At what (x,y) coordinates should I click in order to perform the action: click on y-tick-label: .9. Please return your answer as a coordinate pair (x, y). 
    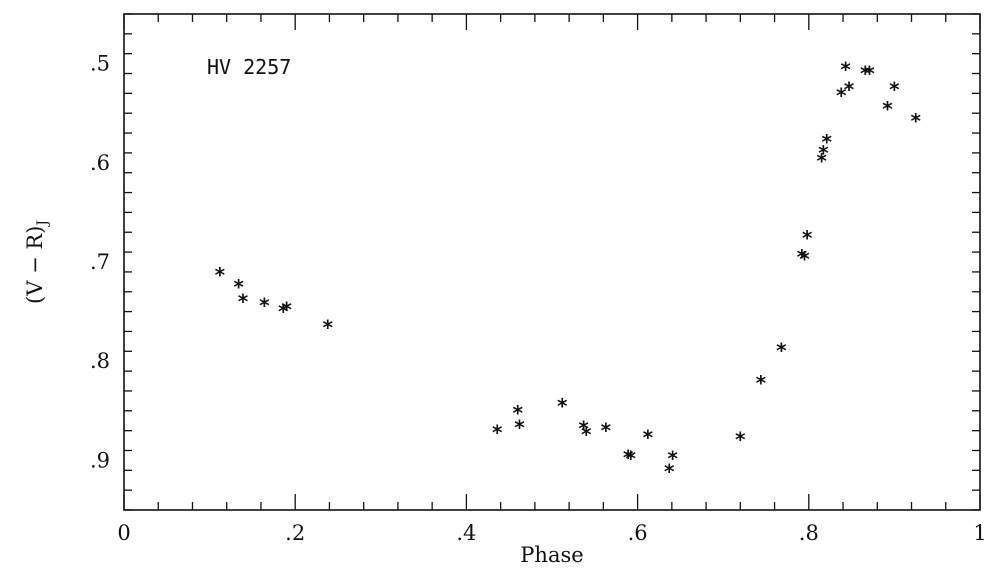
    Looking at the image, I should click on (100, 460).